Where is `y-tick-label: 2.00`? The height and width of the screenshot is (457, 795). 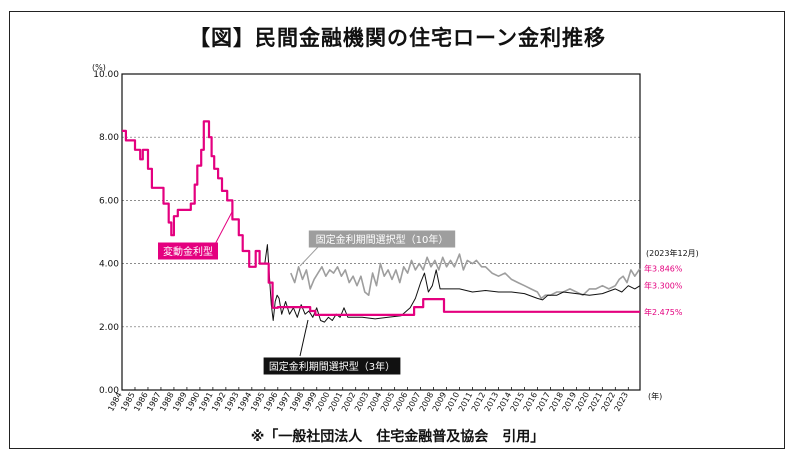
y-tick-label: 2.00 is located at coordinates (109, 328).